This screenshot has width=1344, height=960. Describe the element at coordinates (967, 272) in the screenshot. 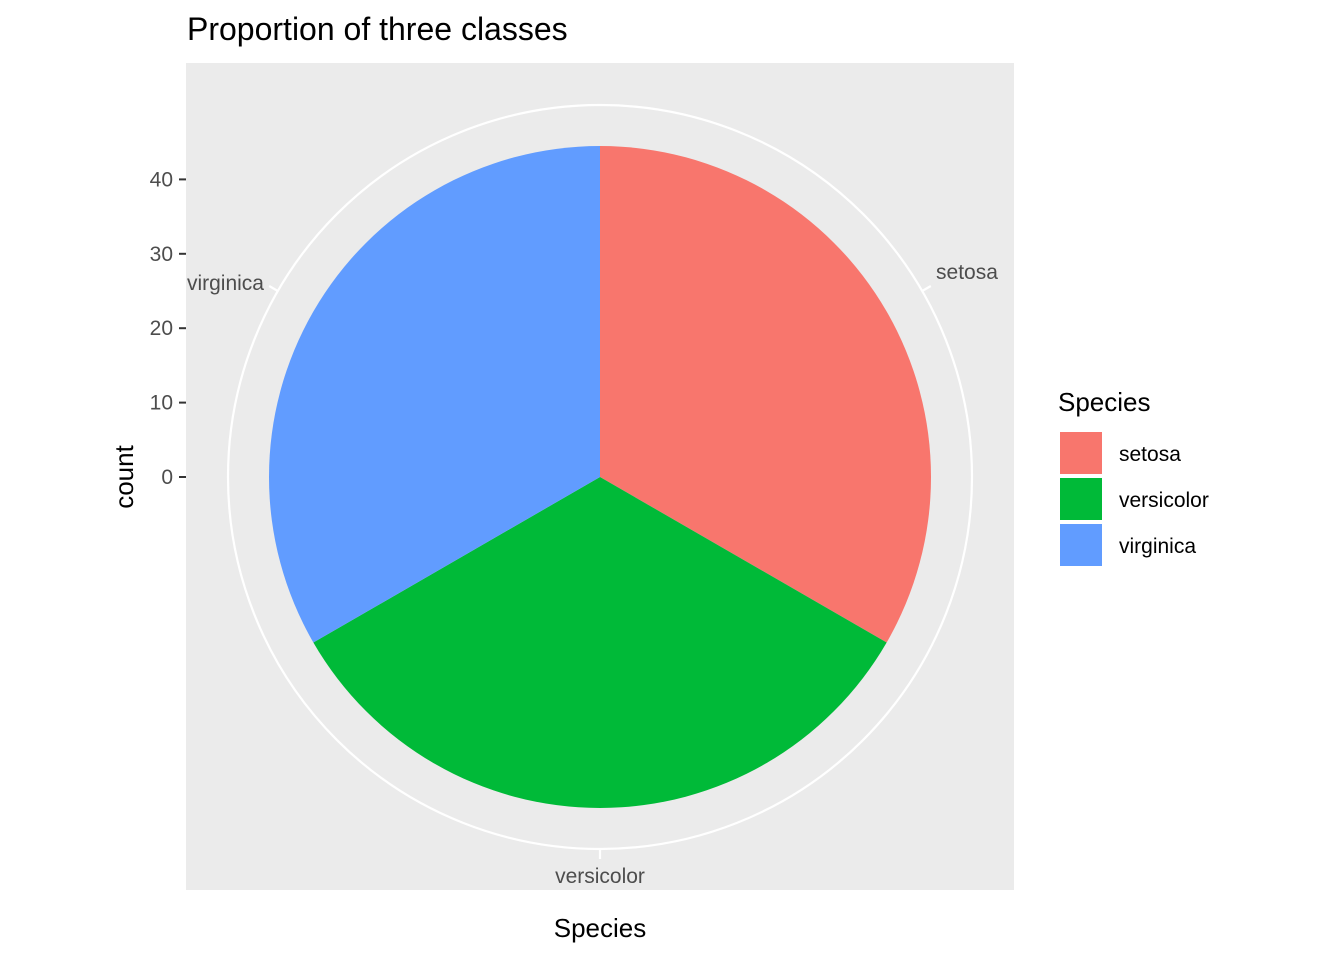

I see `slice-label-setosa: setosa` at that location.